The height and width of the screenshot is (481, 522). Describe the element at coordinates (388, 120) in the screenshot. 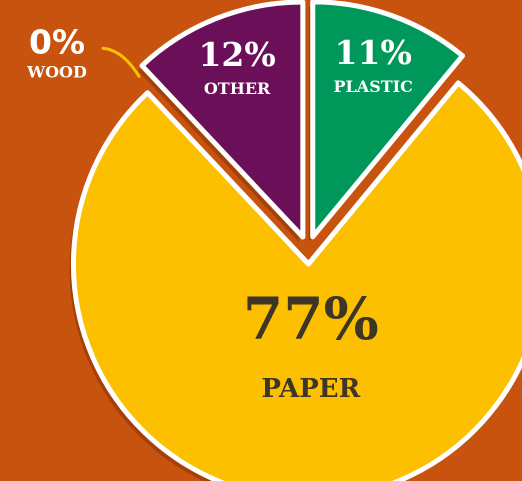

I see `slice-plastic` at that location.